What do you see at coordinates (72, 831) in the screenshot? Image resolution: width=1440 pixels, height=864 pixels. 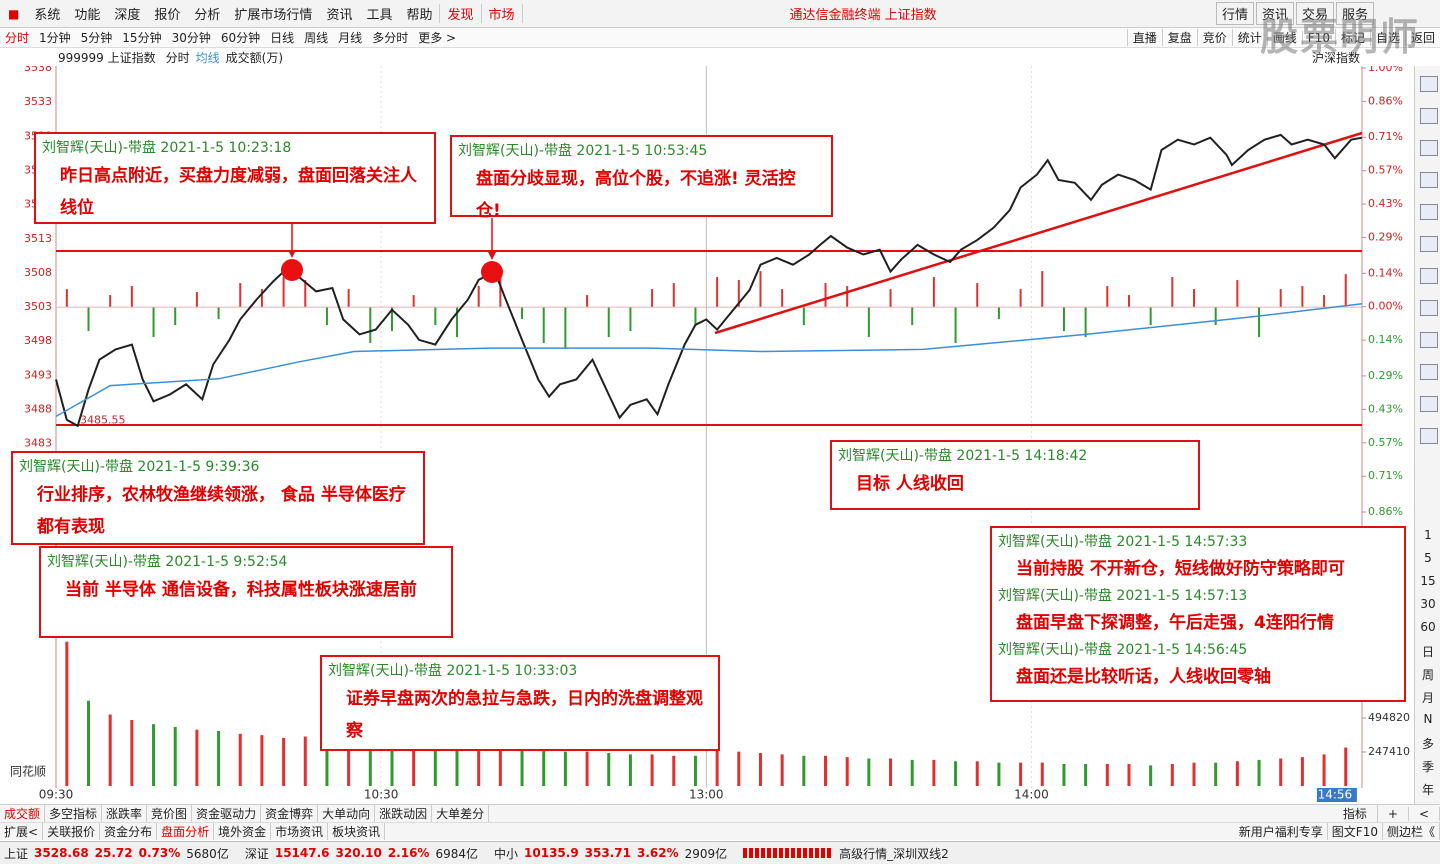 I see `extension-tab: 关联报价` at bounding box center [72, 831].